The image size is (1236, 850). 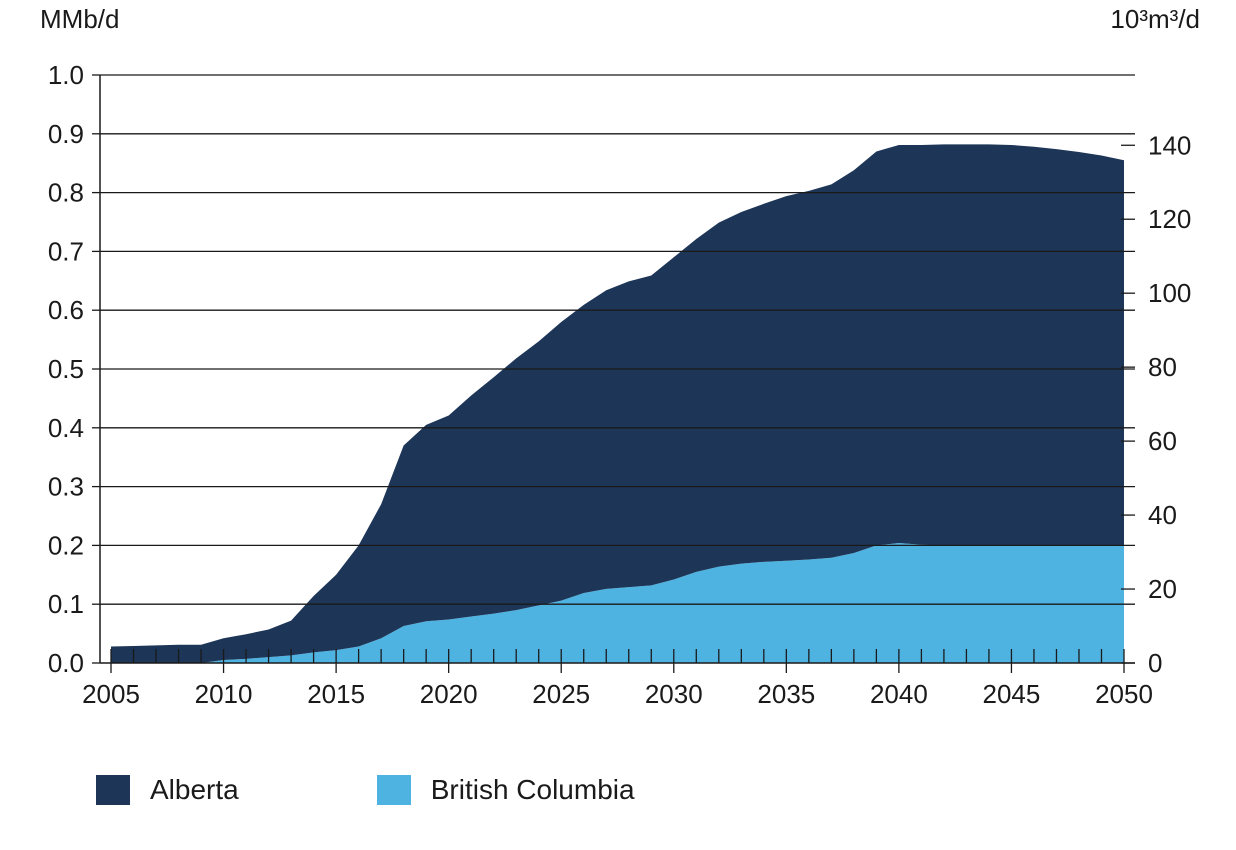 I want to click on y-tick-label-0.3: 0.3, so click(x=66, y=487).